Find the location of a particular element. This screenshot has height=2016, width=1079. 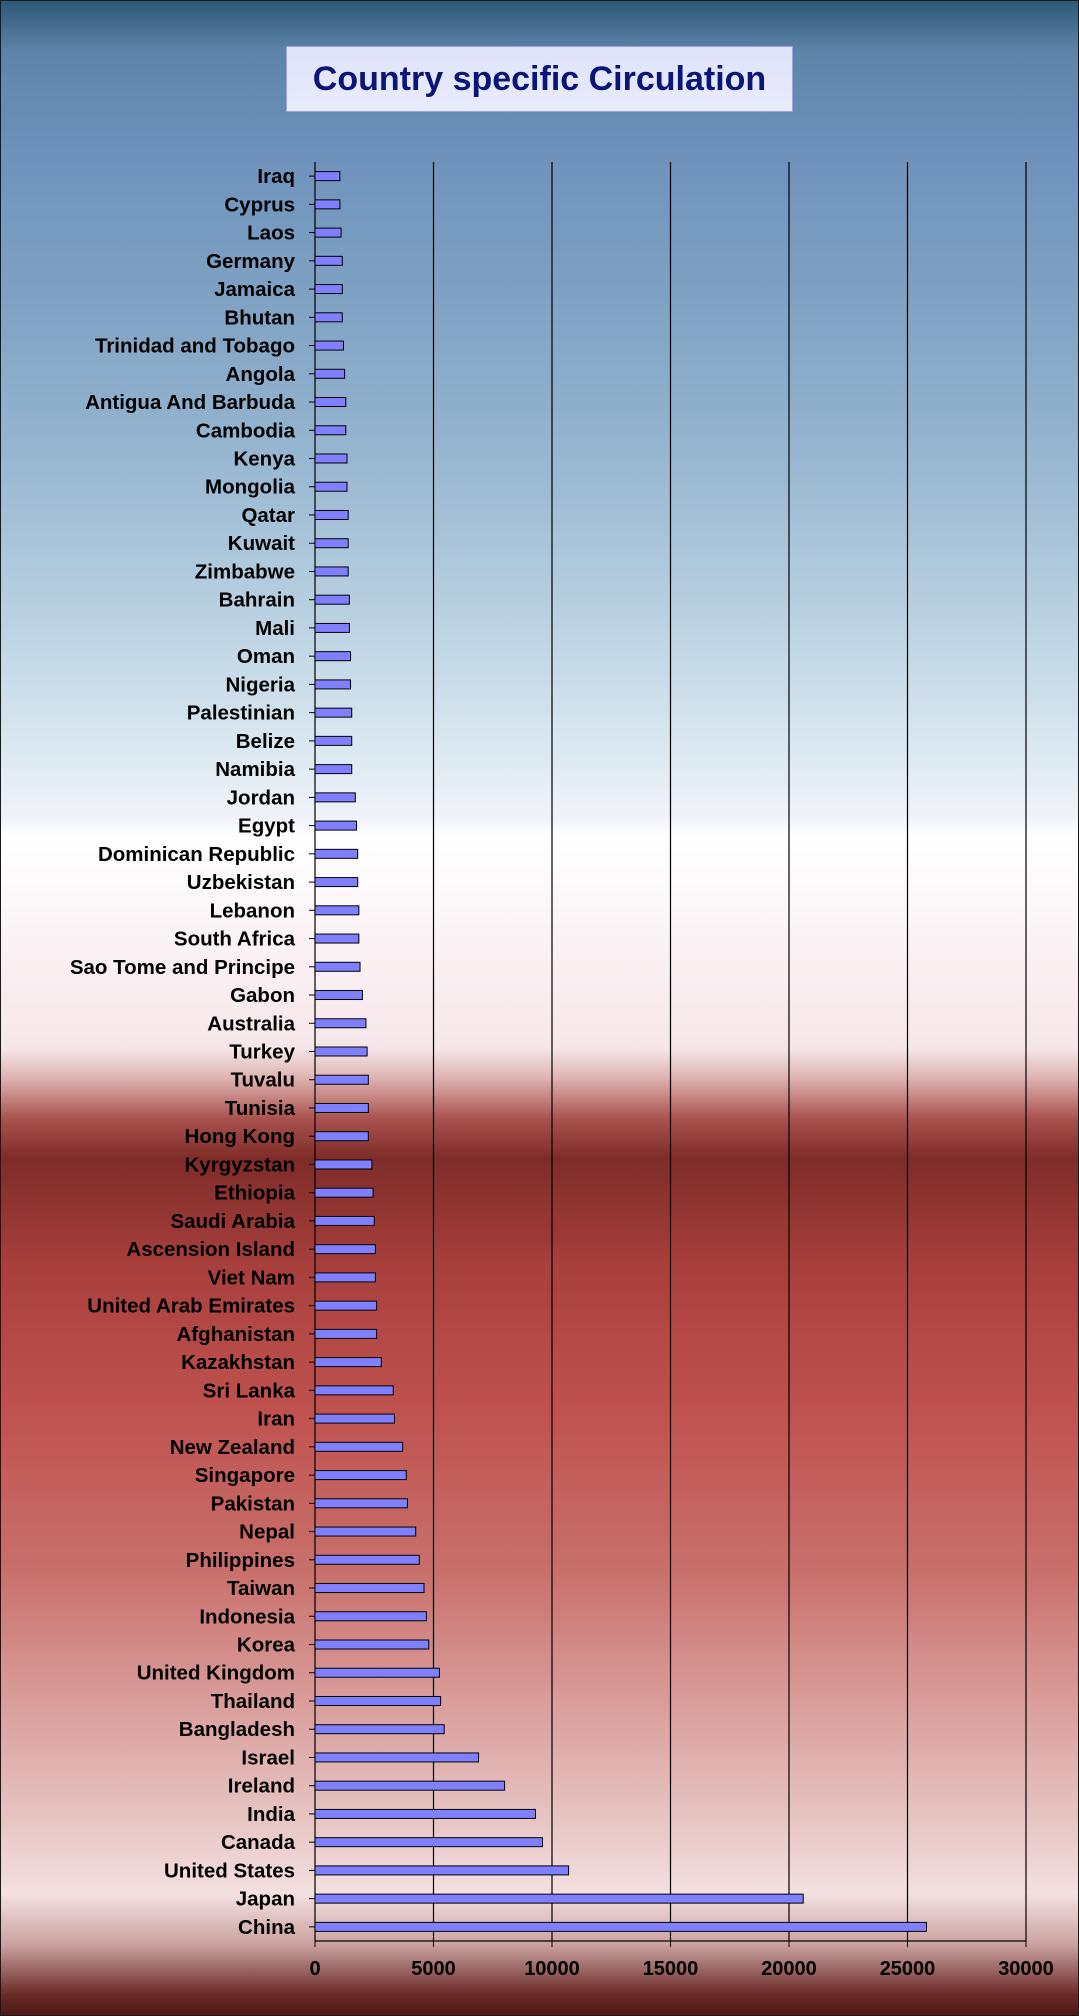

category-label: Iraq is located at coordinates (276, 176).